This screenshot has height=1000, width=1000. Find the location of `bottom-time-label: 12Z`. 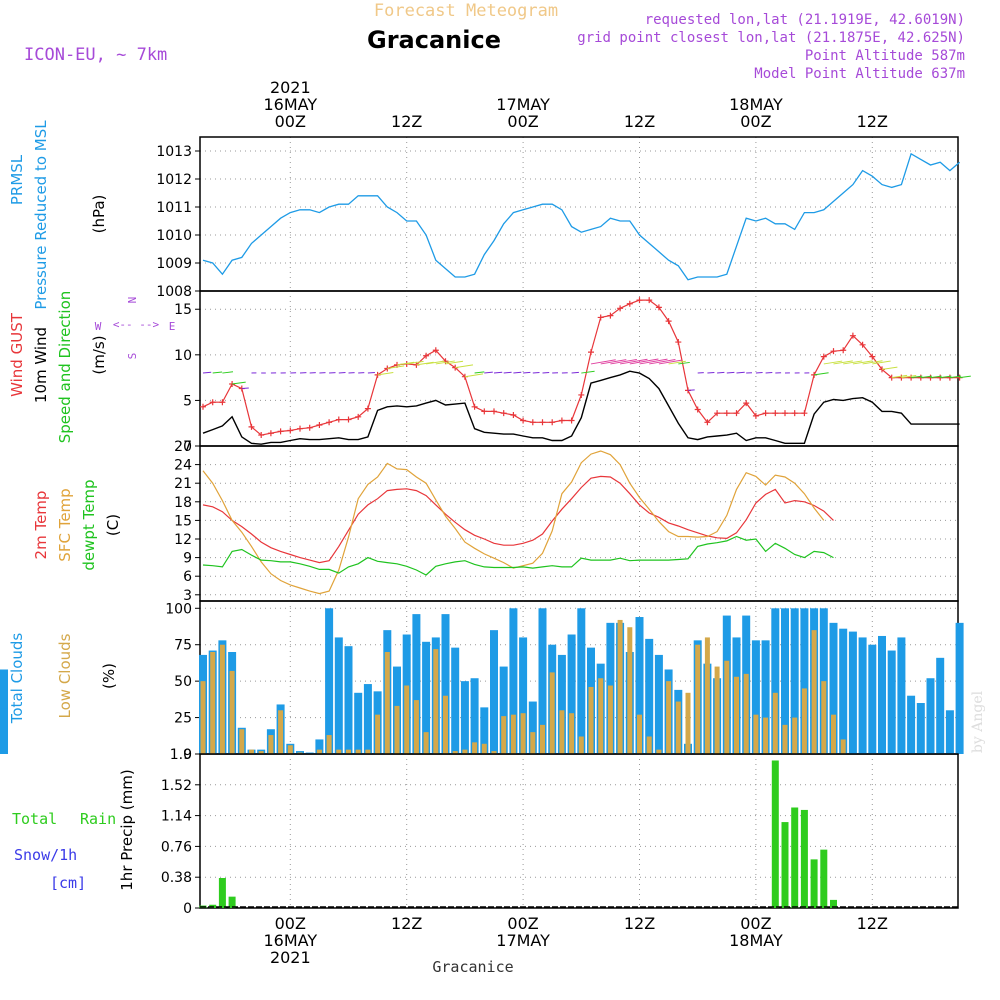

bottom-time-label: 12Z is located at coordinates (406, 923).